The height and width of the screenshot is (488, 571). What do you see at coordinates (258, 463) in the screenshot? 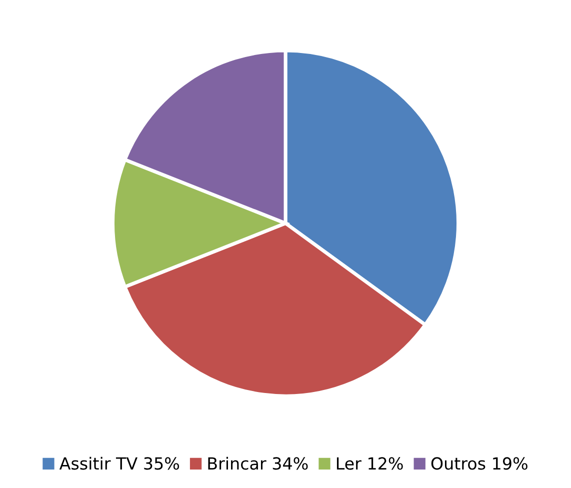
I see `legend-label: Brincar 34%` at bounding box center [258, 463].